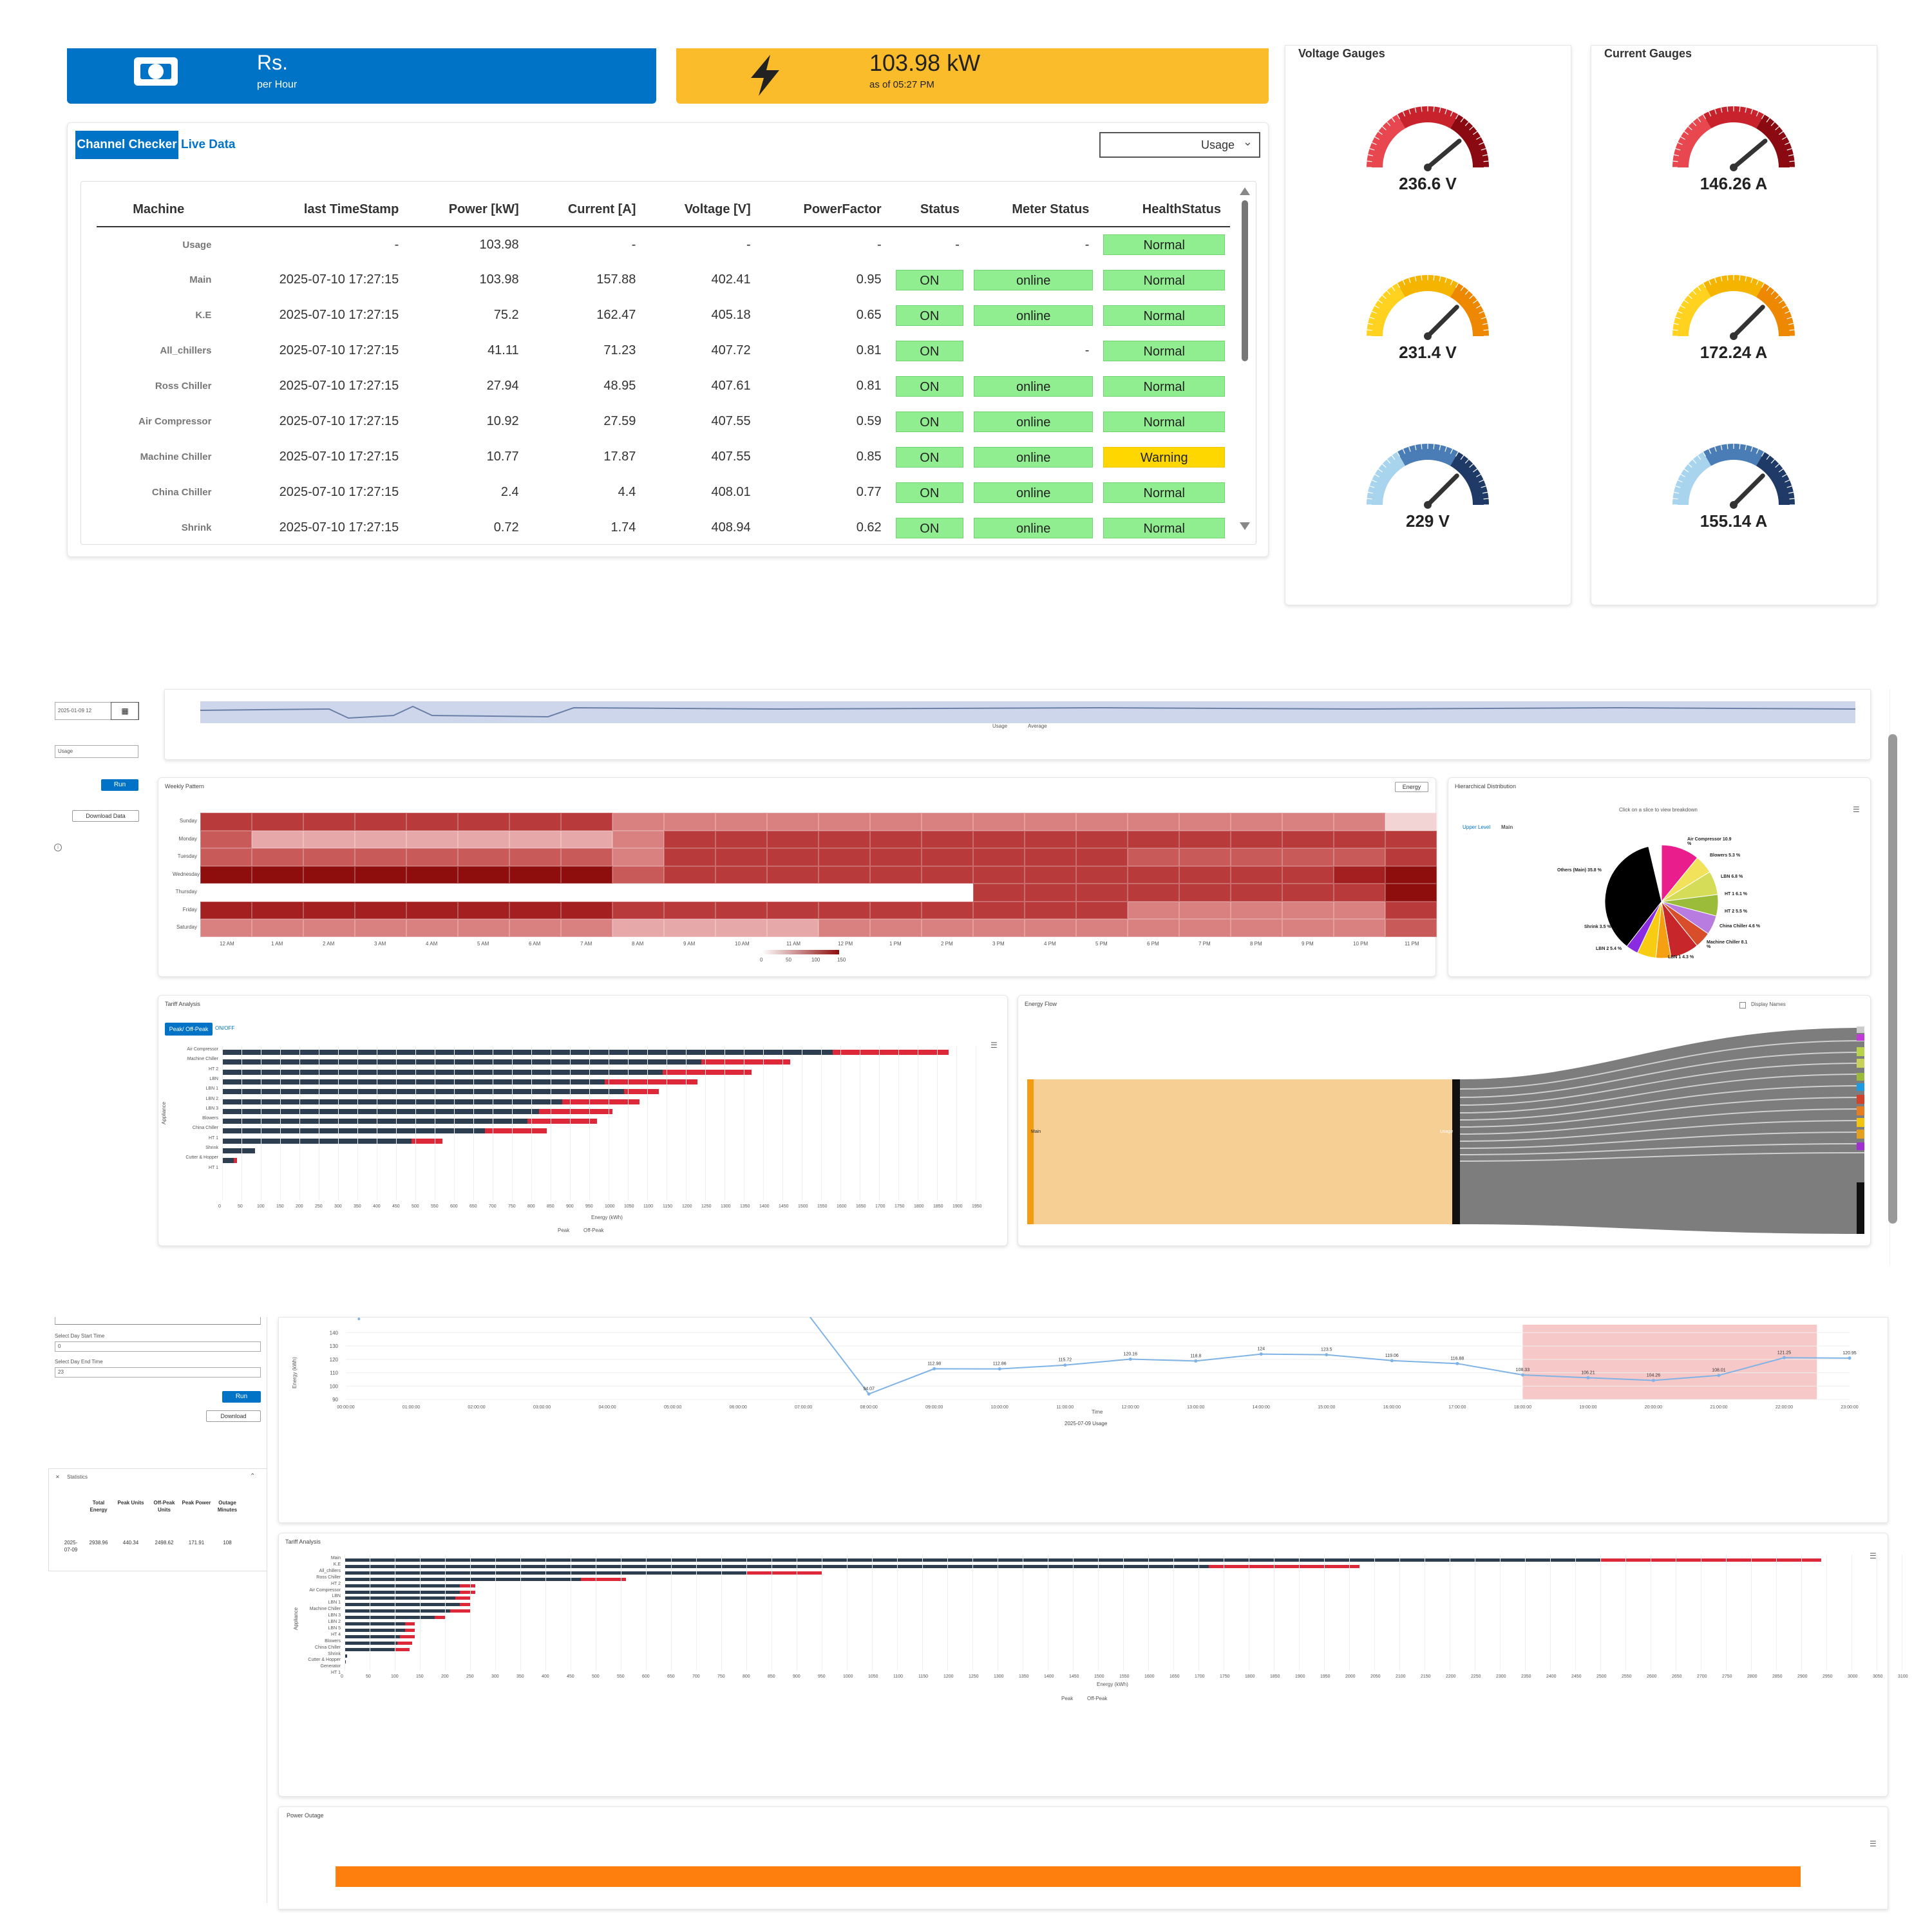 This screenshot has width=1932, height=1932. Describe the element at coordinates (208, 144) in the screenshot. I see `tab-live-data: Live Data` at that location.